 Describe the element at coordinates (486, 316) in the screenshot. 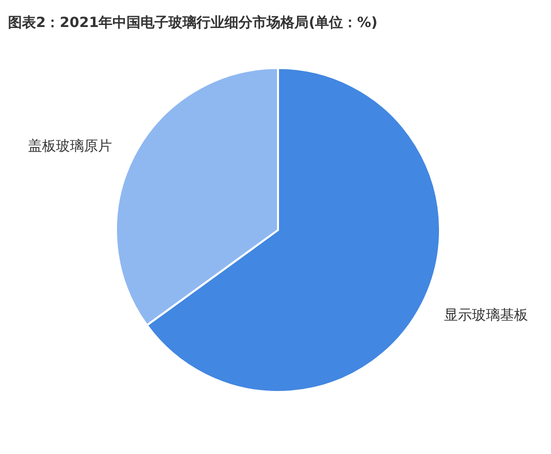

I see `slice-label: 显示玻璃基板` at that location.